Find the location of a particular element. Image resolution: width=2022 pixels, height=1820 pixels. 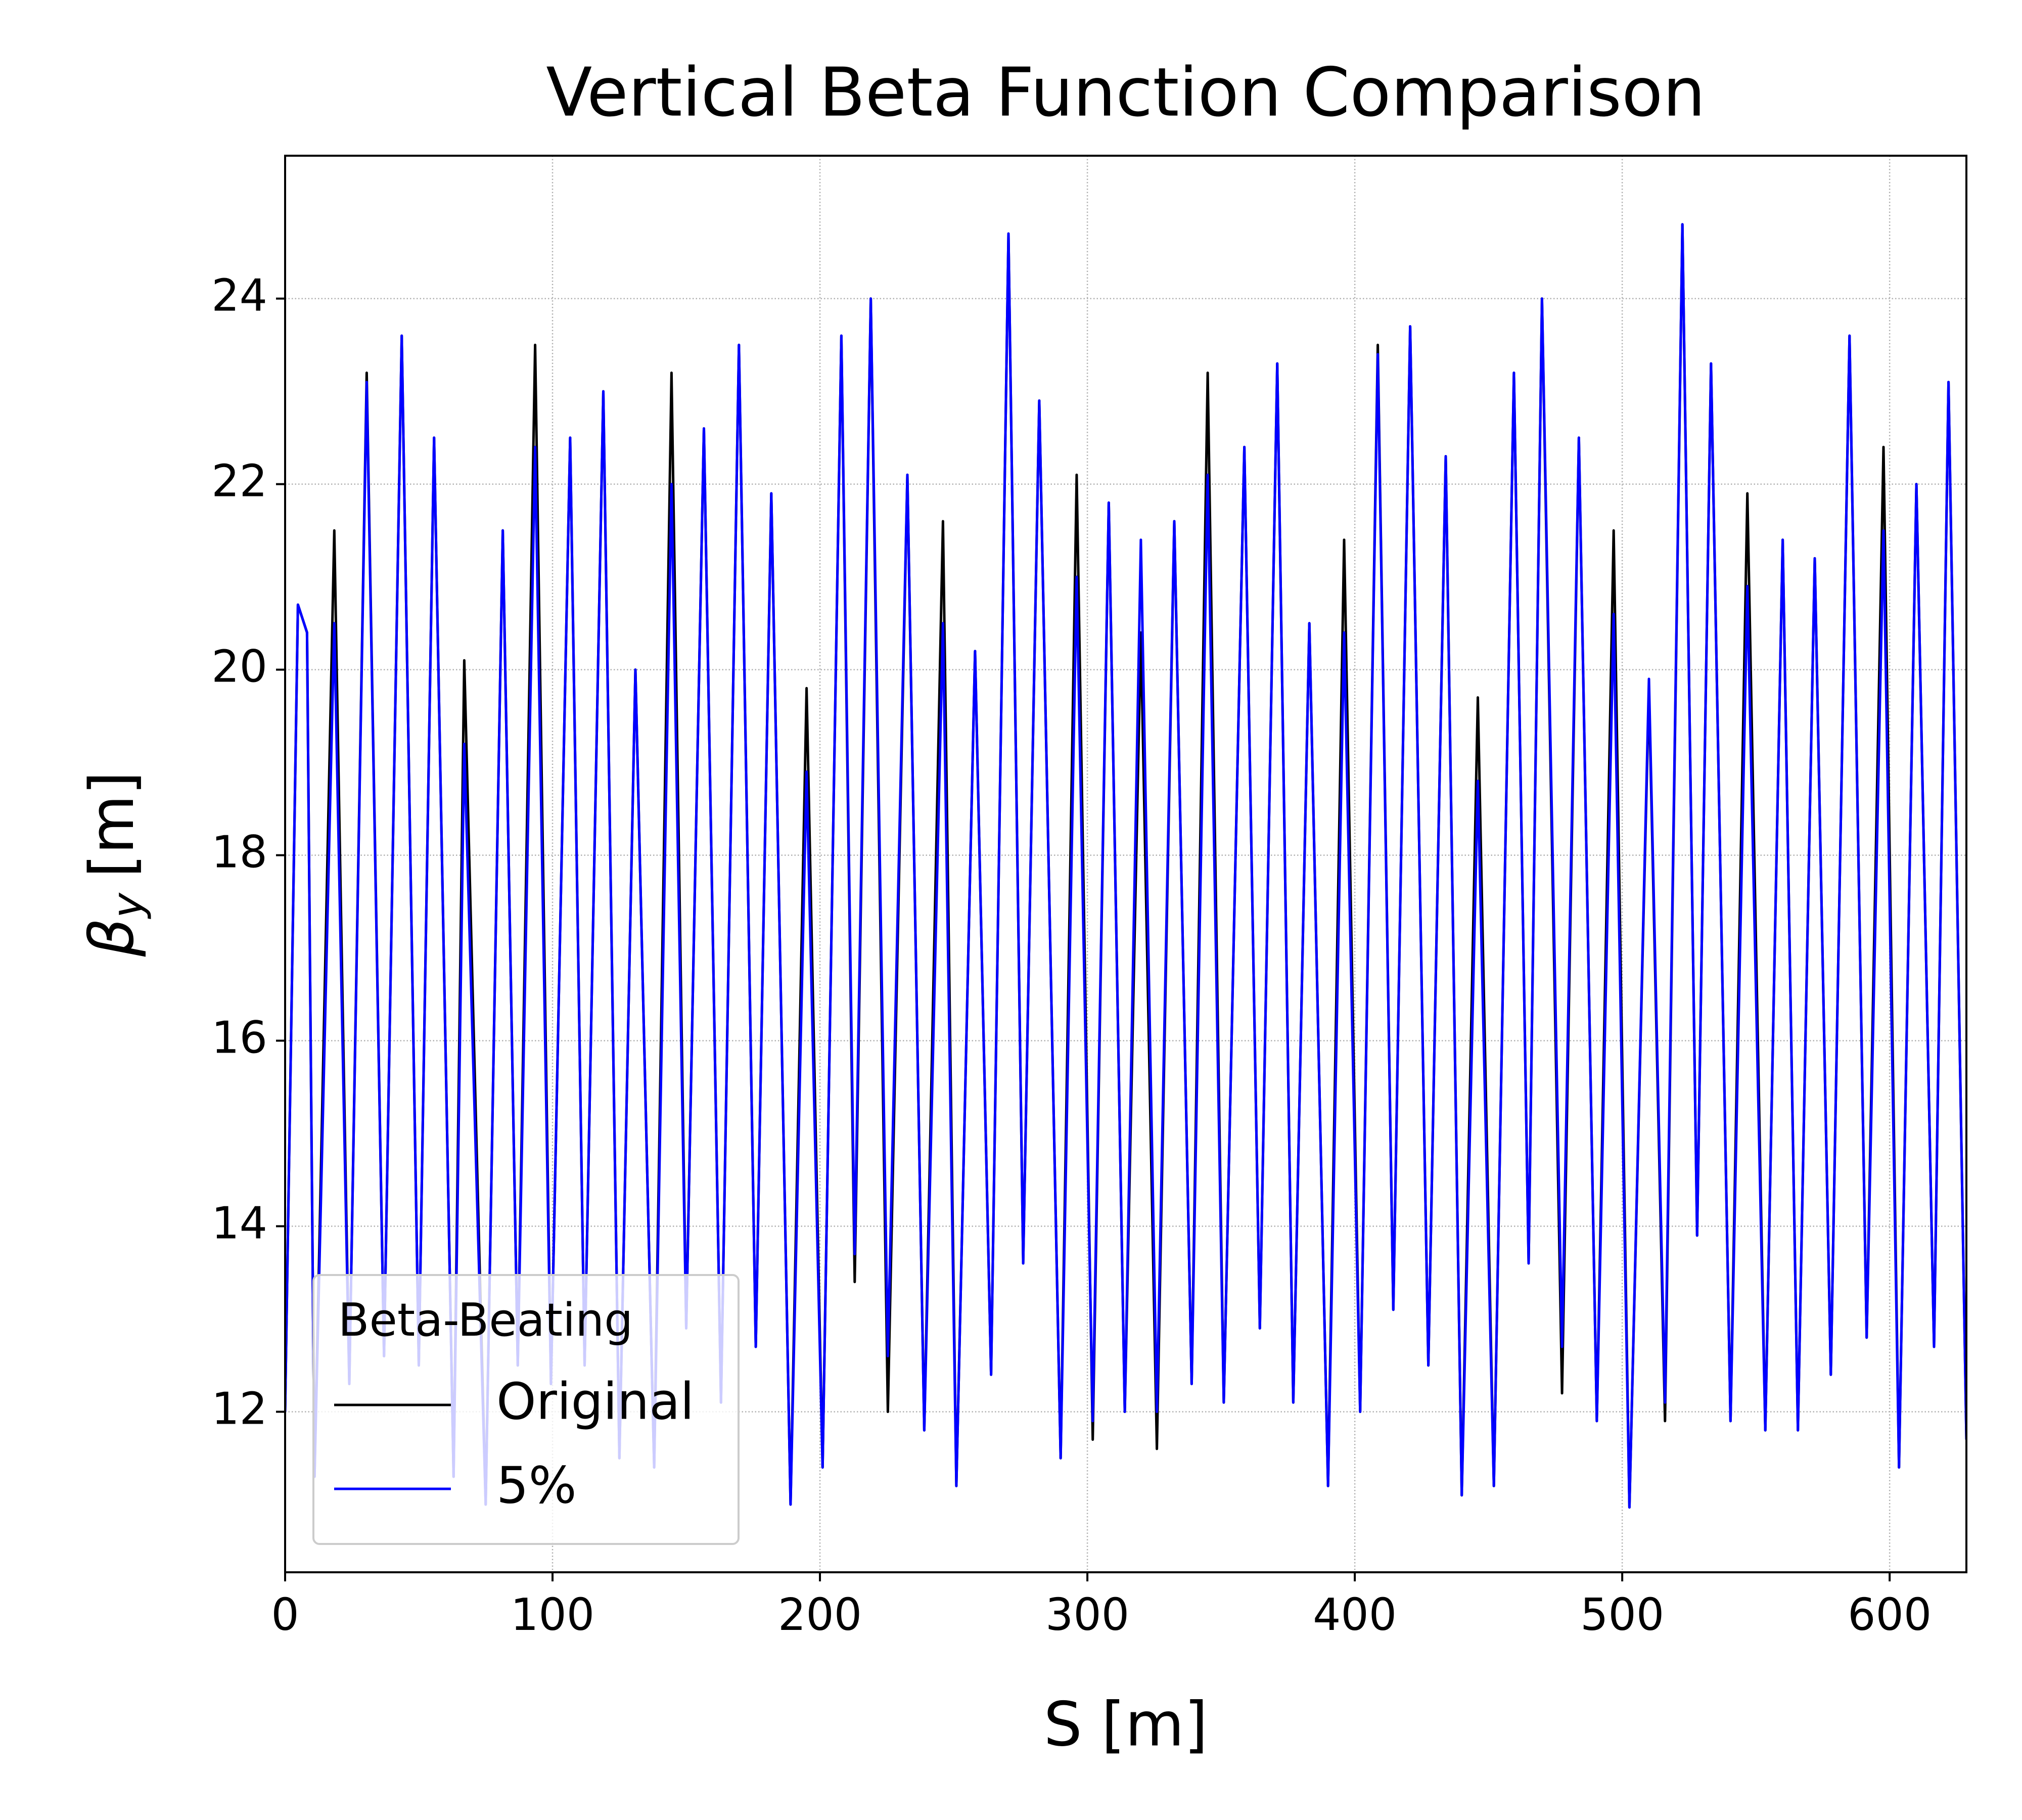

legend-box is located at coordinates (526, 1409).